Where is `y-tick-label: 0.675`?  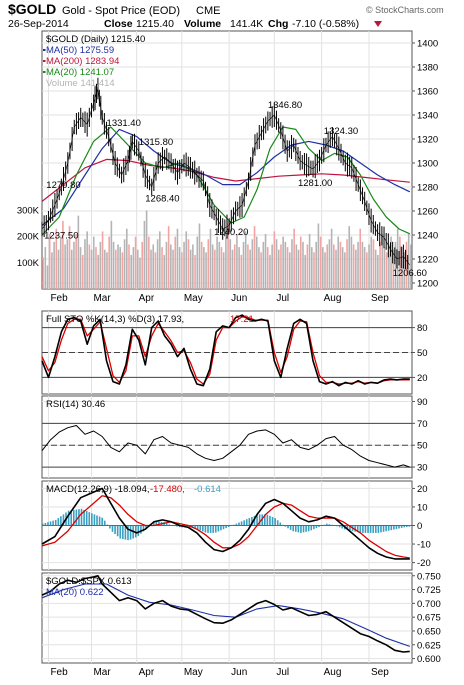 y-tick-label: 0.675 is located at coordinates (429, 618).